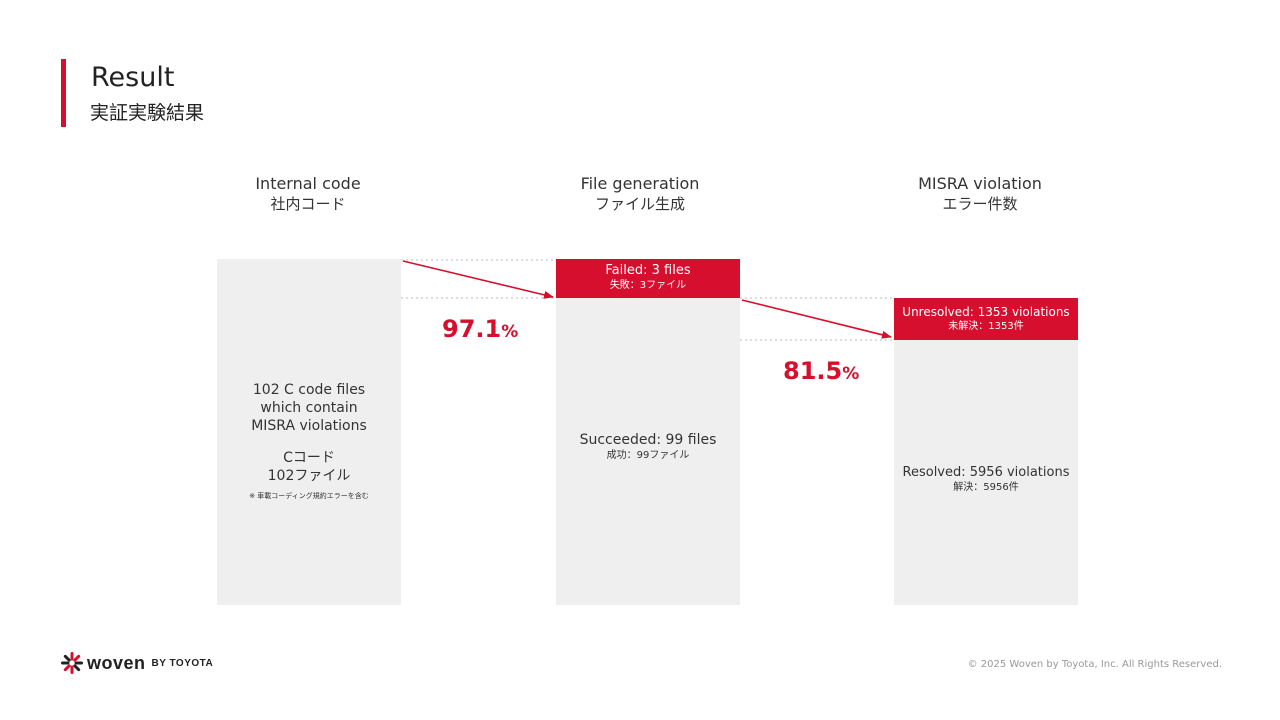  I want to click on resolved-label: Resolved: 5956 violations, so click(986, 472).